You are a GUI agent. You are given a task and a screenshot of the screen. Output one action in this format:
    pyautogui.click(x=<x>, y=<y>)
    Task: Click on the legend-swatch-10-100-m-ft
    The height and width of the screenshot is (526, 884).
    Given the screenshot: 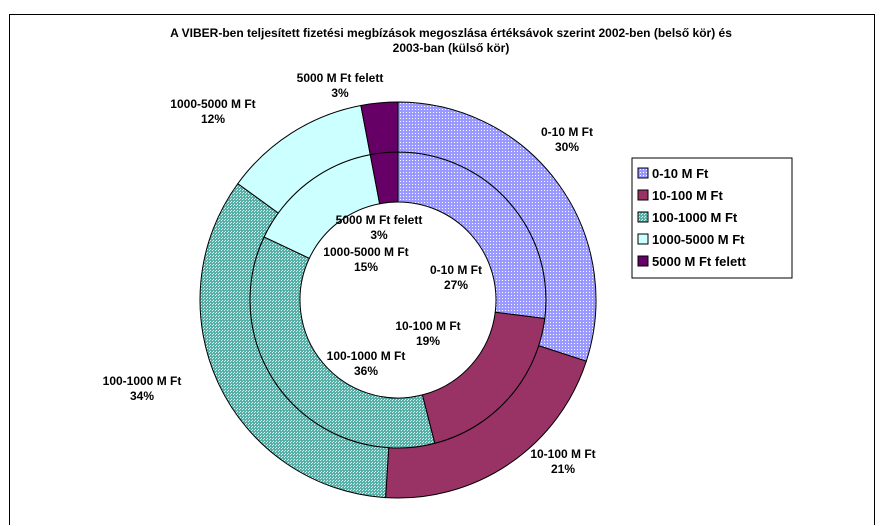 What is the action you would take?
    pyautogui.click(x=643, y=195)
    